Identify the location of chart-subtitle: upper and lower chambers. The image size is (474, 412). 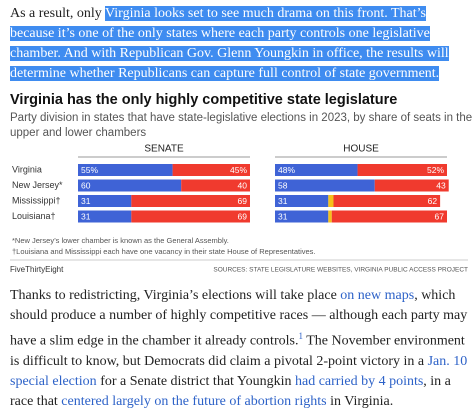
(78, 133).